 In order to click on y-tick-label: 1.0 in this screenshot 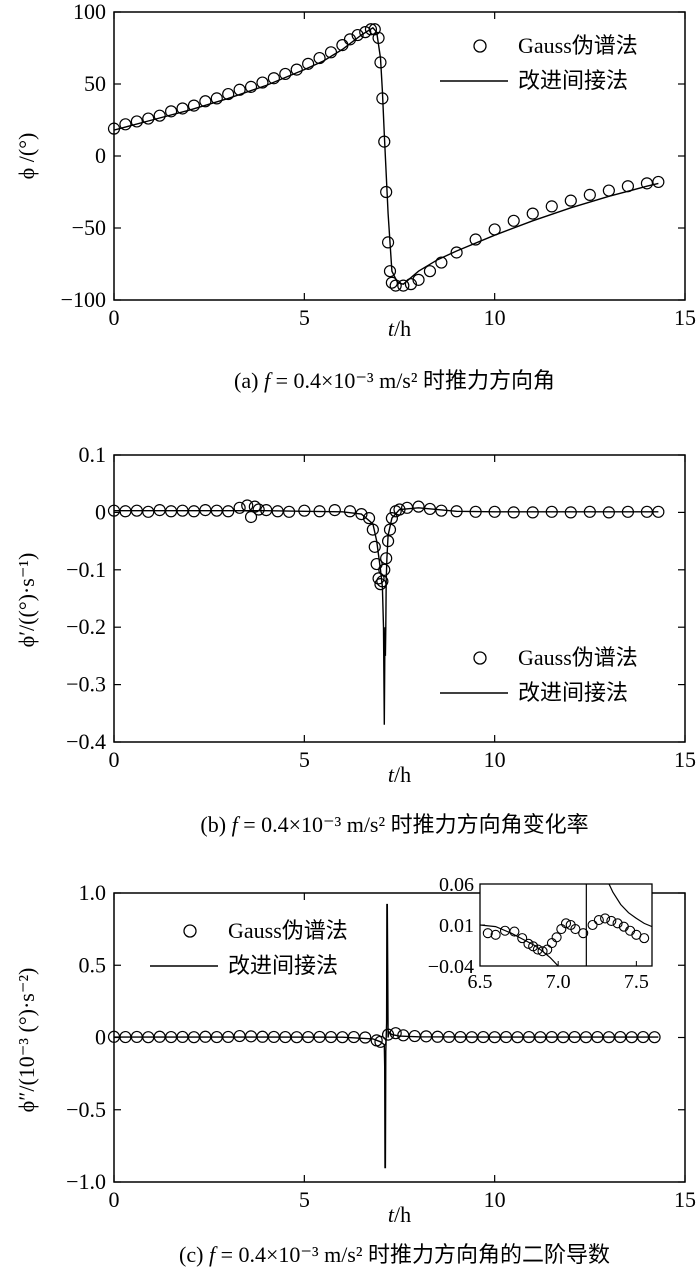, I will do `click(93, 892)`.